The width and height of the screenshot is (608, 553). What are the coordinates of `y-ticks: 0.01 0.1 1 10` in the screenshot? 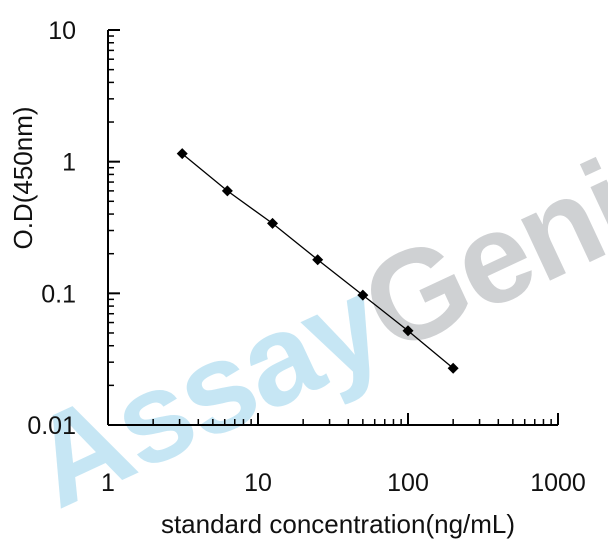 It's located at (73, 228).